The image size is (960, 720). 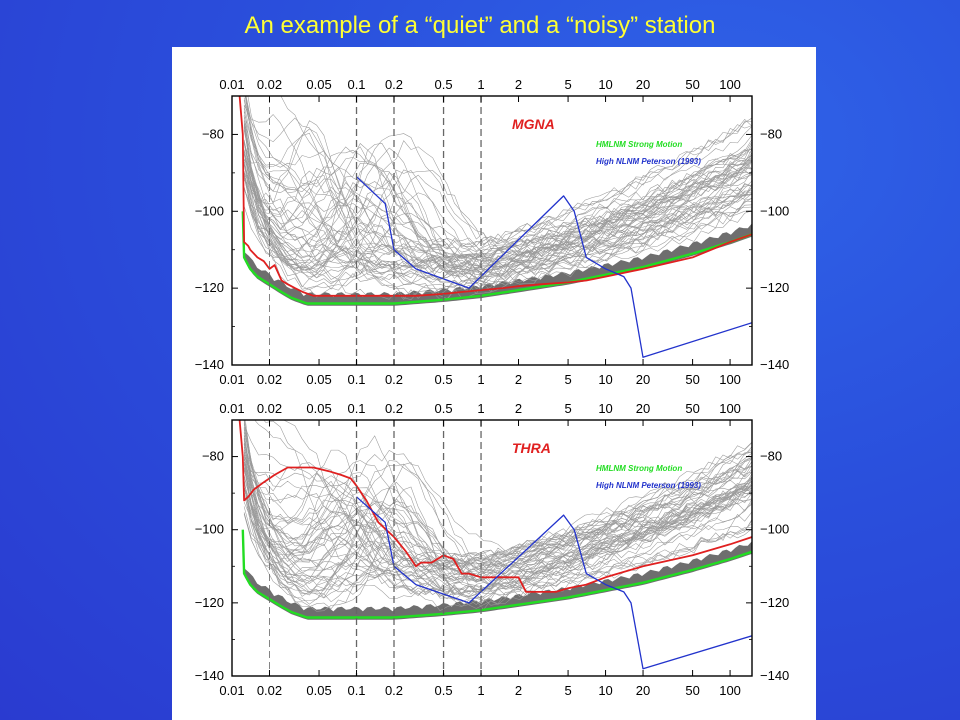 I want to click on x-tick-label: 100, so click(x=730, y=690).